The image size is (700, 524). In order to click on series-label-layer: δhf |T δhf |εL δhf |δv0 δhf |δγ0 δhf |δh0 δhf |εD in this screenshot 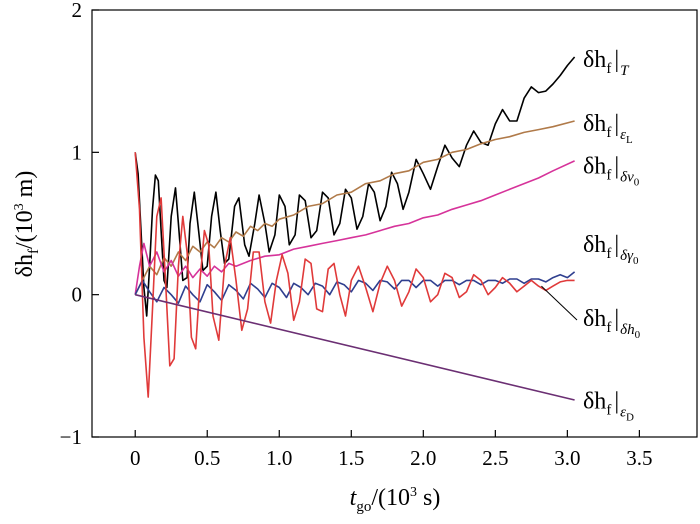, I will do `click(591, 235)`.